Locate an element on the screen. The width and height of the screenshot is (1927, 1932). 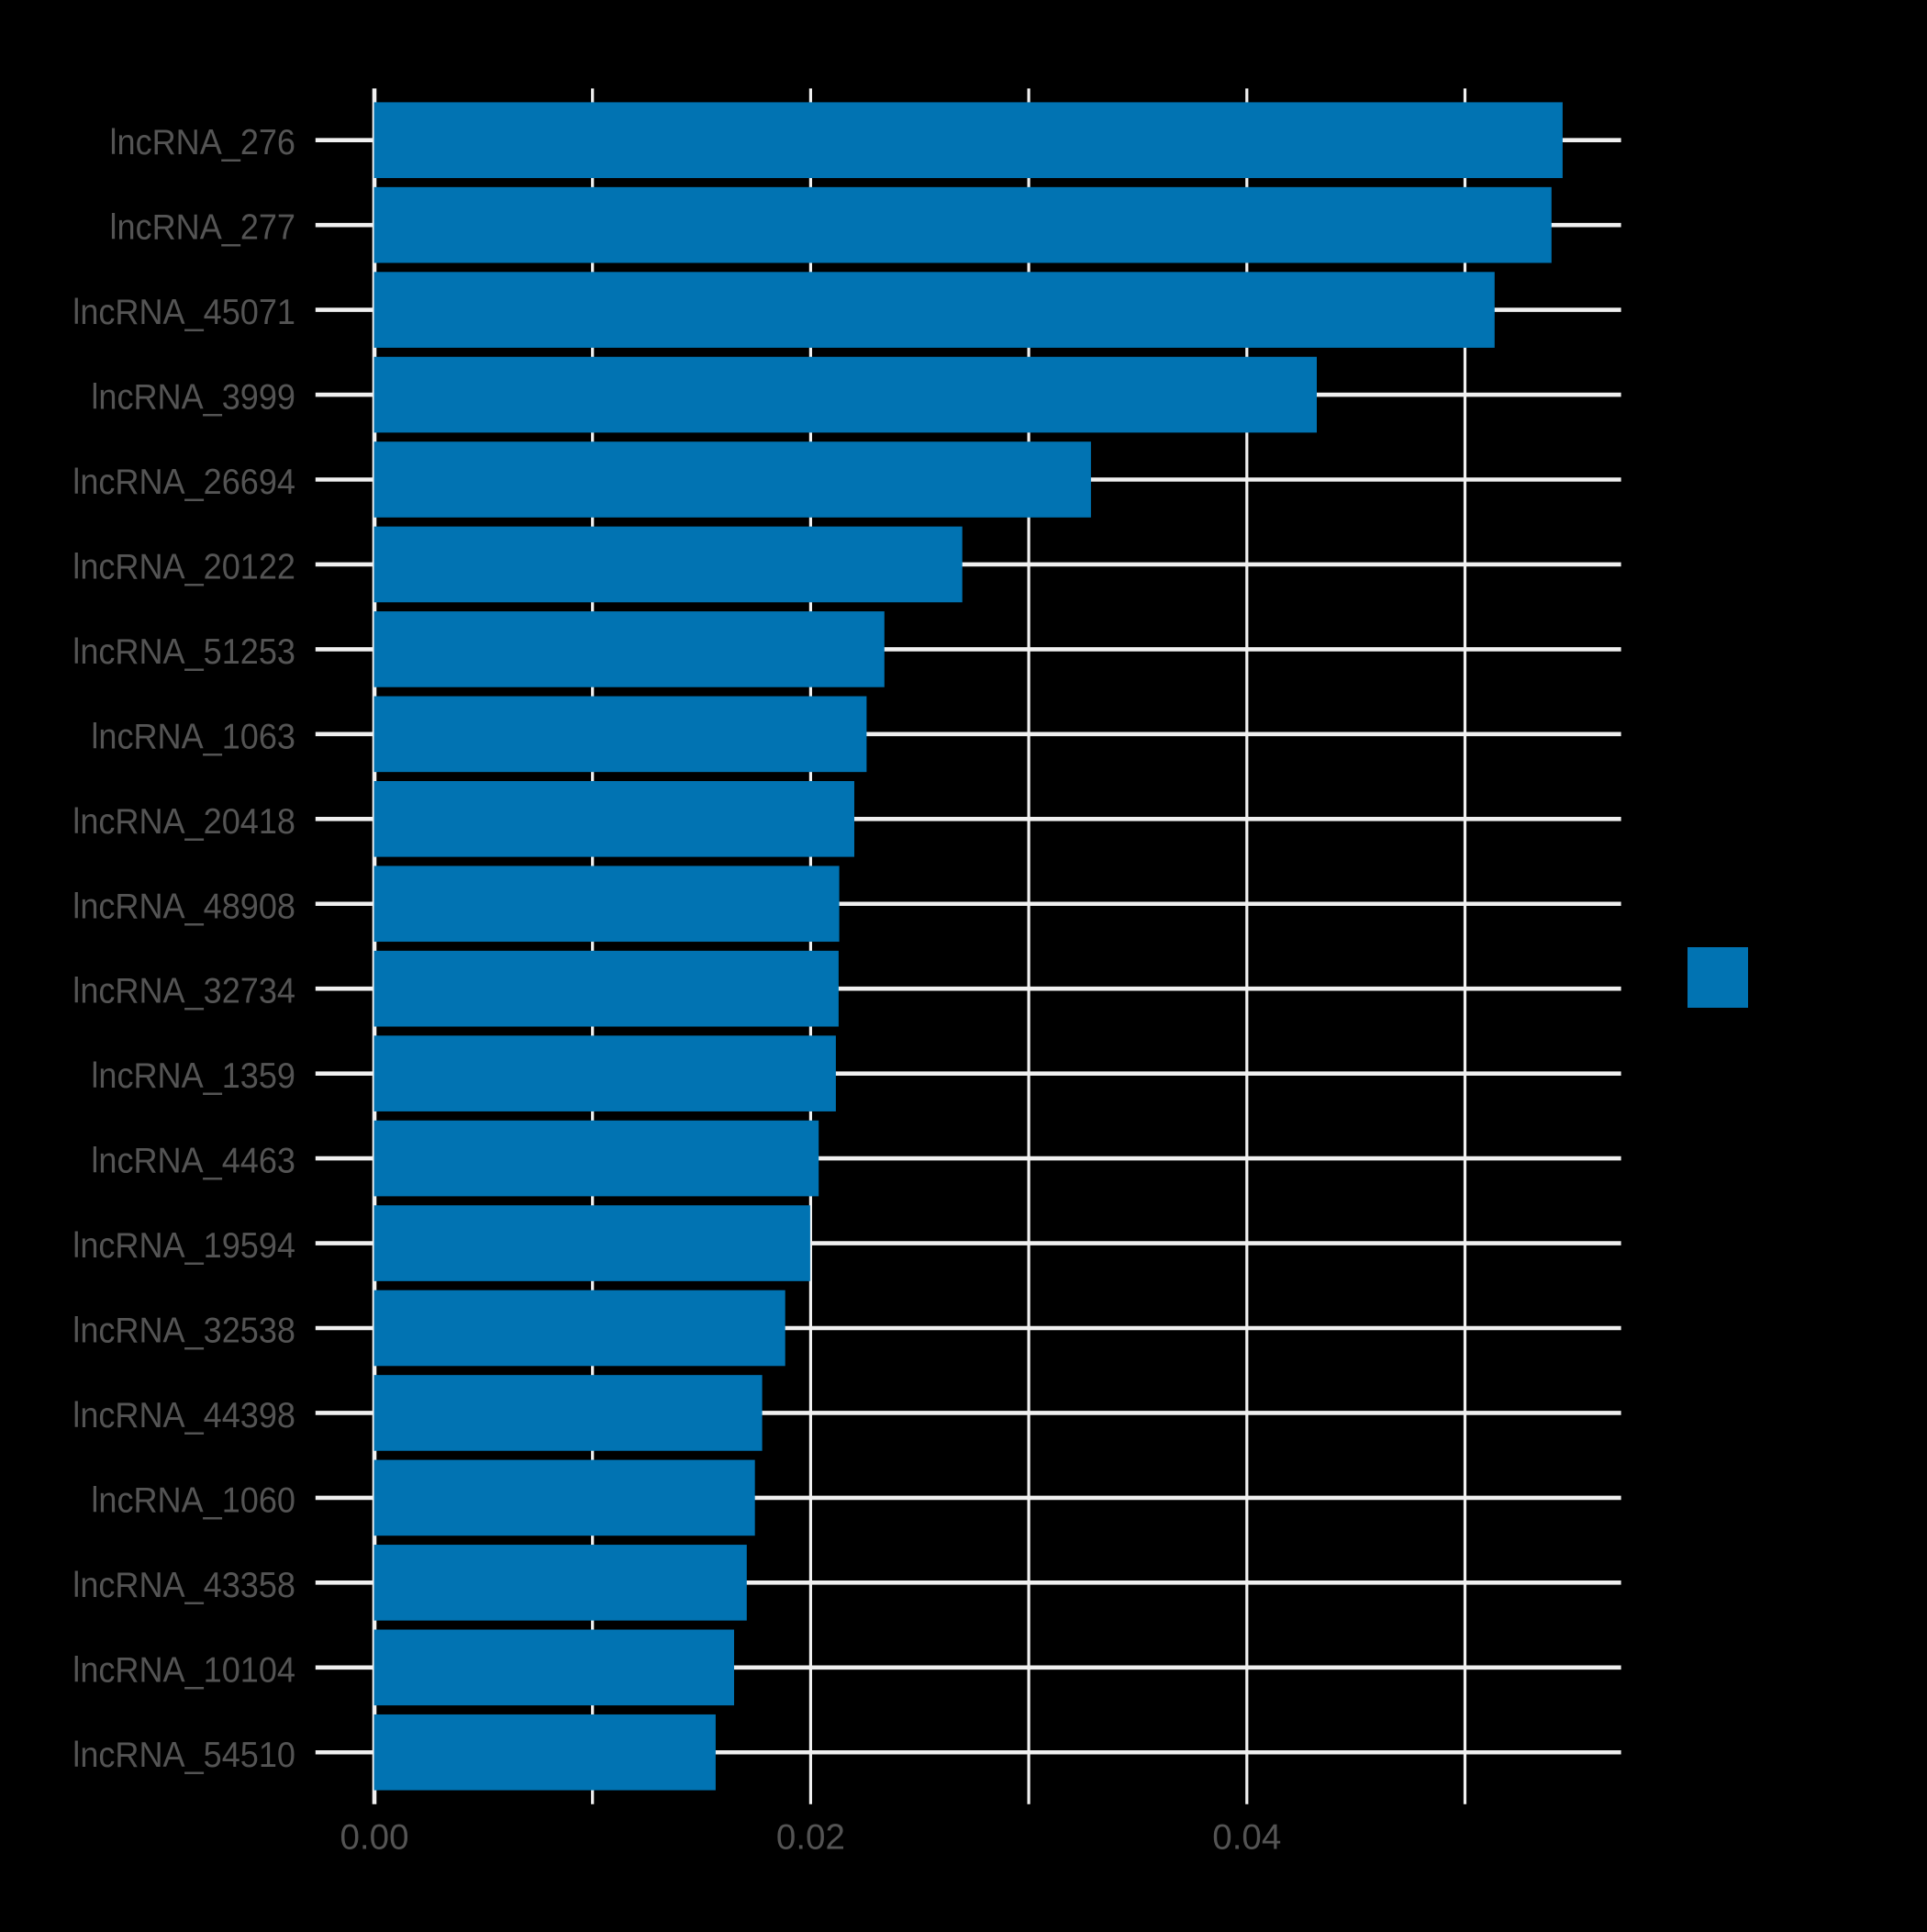
svg-text: lncRNA_19594 is located at coordinates (183, 1246).